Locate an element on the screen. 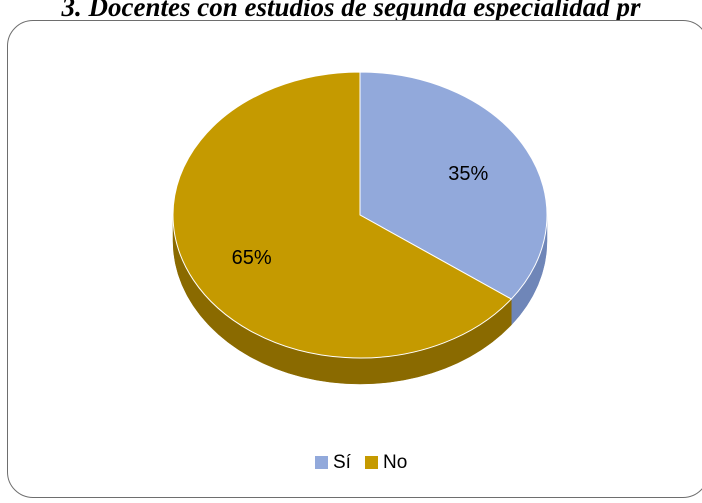 The height and width of the screenshot is (503, 702). legend: Sí No is located at coordinates (361, 462).